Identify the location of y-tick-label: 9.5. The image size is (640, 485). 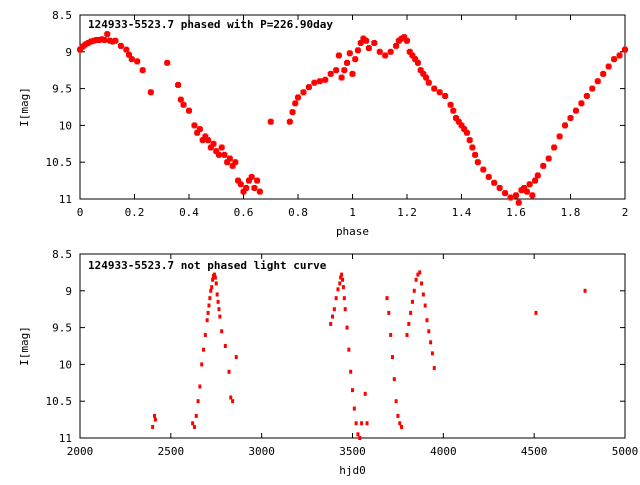
(62, 328).